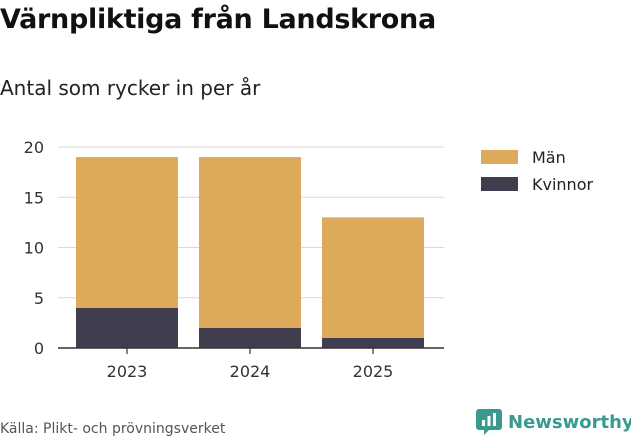 The image size is (631, 439). Describe the element at coordinates (34, 197) in the screenshot. I see `y-tick-label: 15` at that location.